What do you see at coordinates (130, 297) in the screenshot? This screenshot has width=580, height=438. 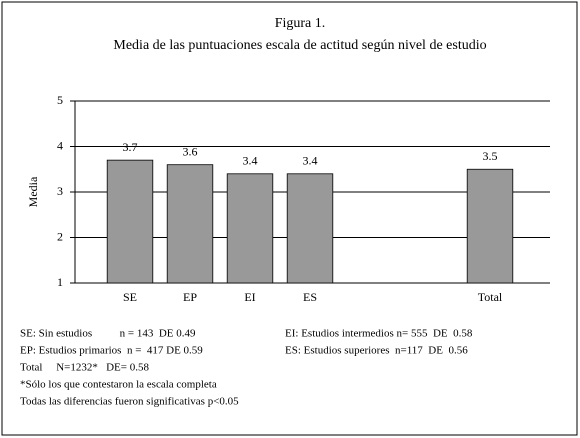 I see `x-tick-label: SE` at bounding box center [130, 297].